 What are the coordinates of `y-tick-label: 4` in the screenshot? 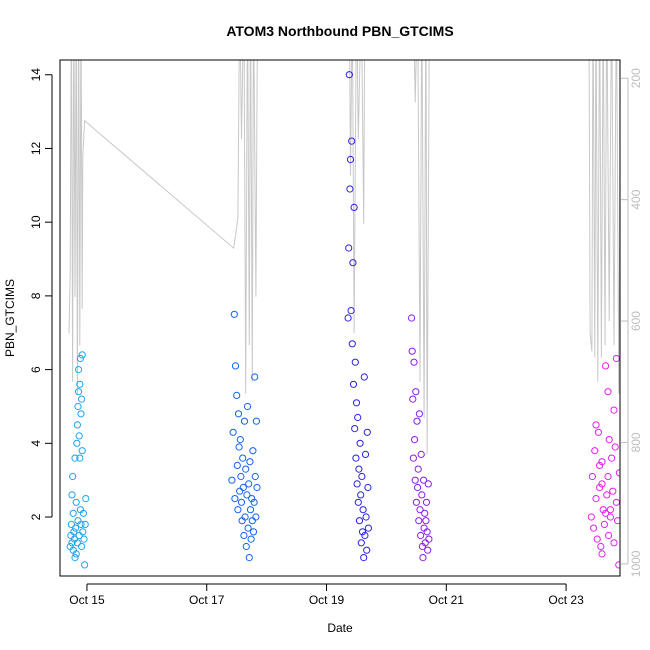 It's located at (36, 443).